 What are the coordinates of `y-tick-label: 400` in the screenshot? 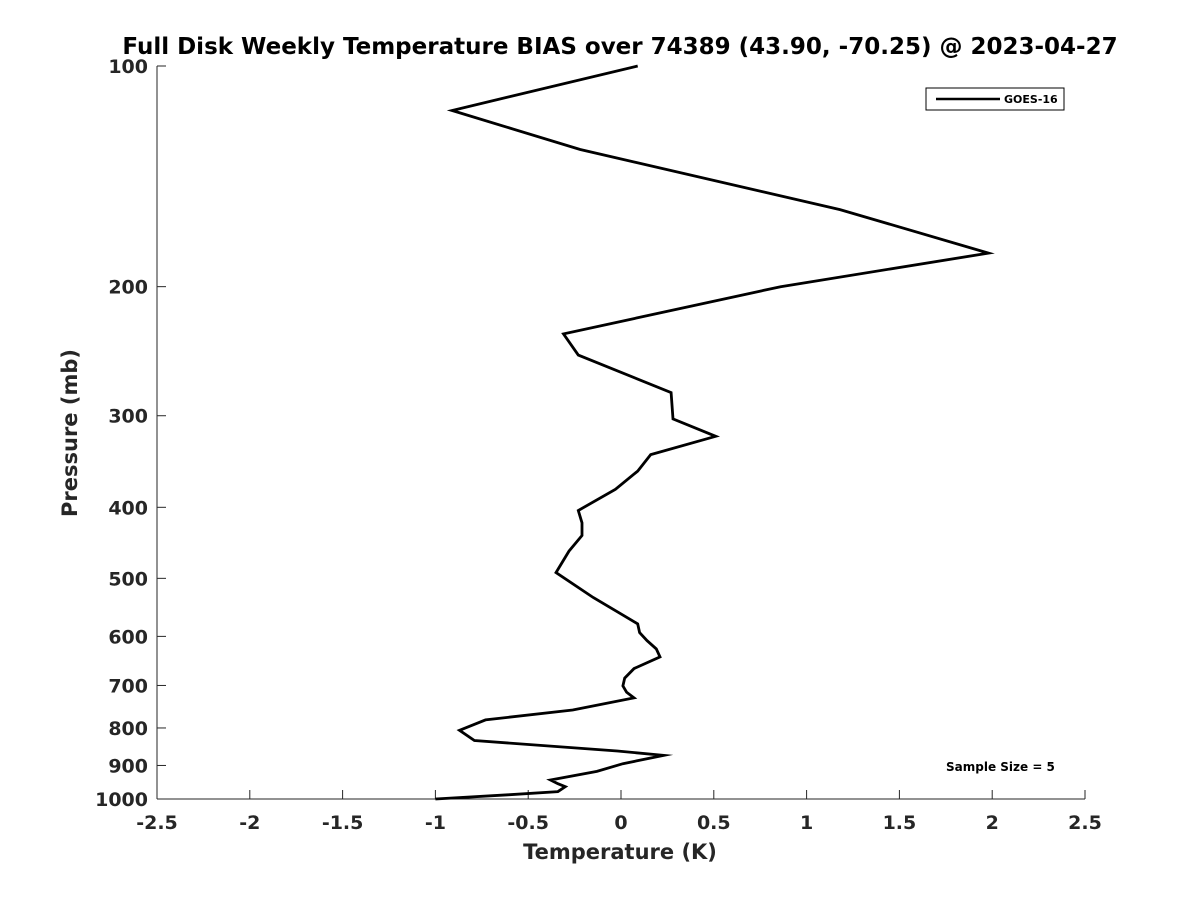 It's located at (128, 508).